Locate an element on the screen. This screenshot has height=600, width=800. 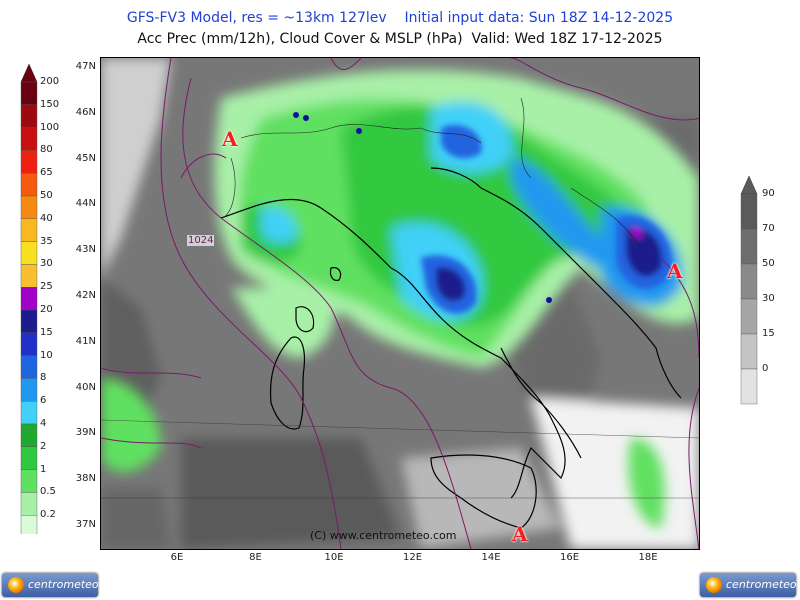
cloud-legend-bar is located at coordinates (749, 290).